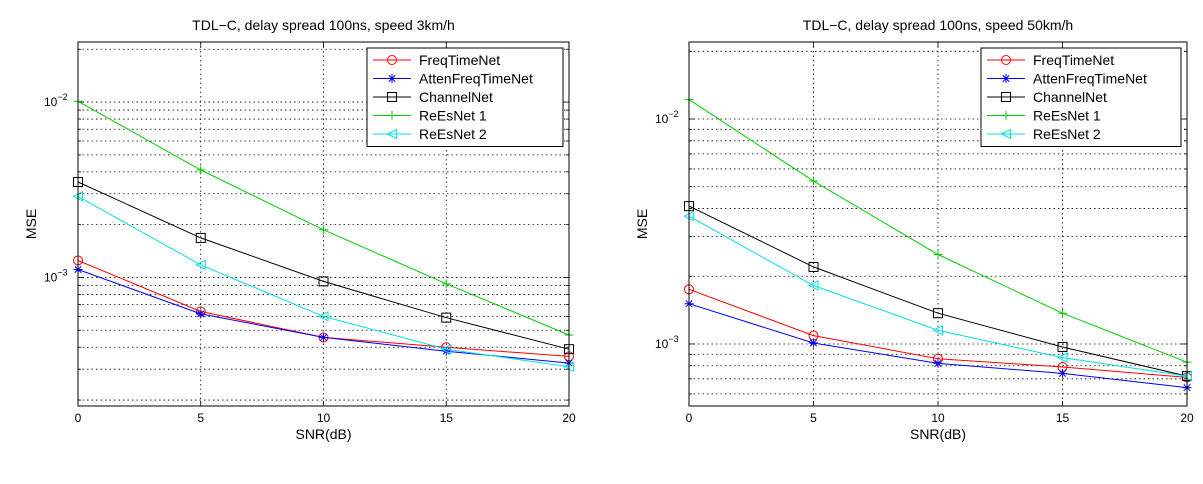 This screenshot has width=1203, height=484. What do you see at coordinates (938, 25) in the screenshot?
I see `chart-title: TDL−C, delay spread 100ns, speed 50km/h` at bounding box center [938, 25].